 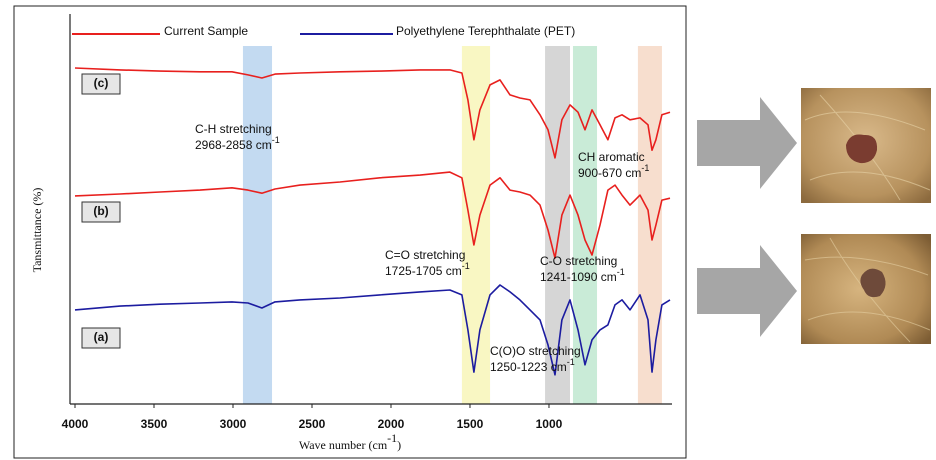 I want to click on x-axis-title-end: ), so click(x=399, y=445).